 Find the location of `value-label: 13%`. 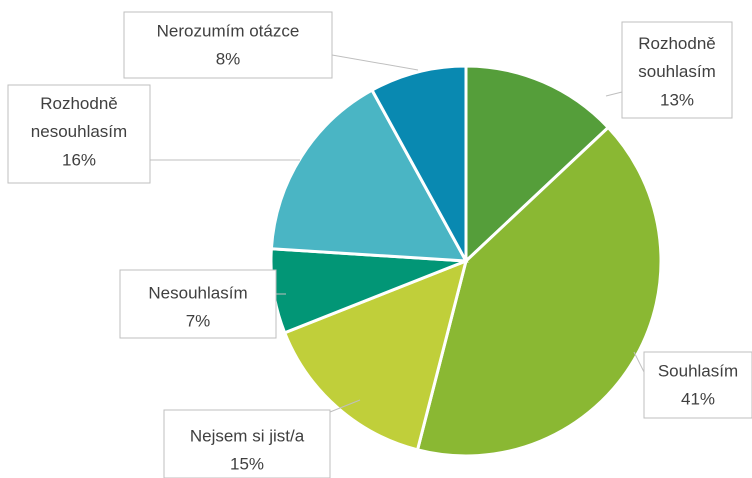

value-label: 13% is located at coordinates (677, 99).